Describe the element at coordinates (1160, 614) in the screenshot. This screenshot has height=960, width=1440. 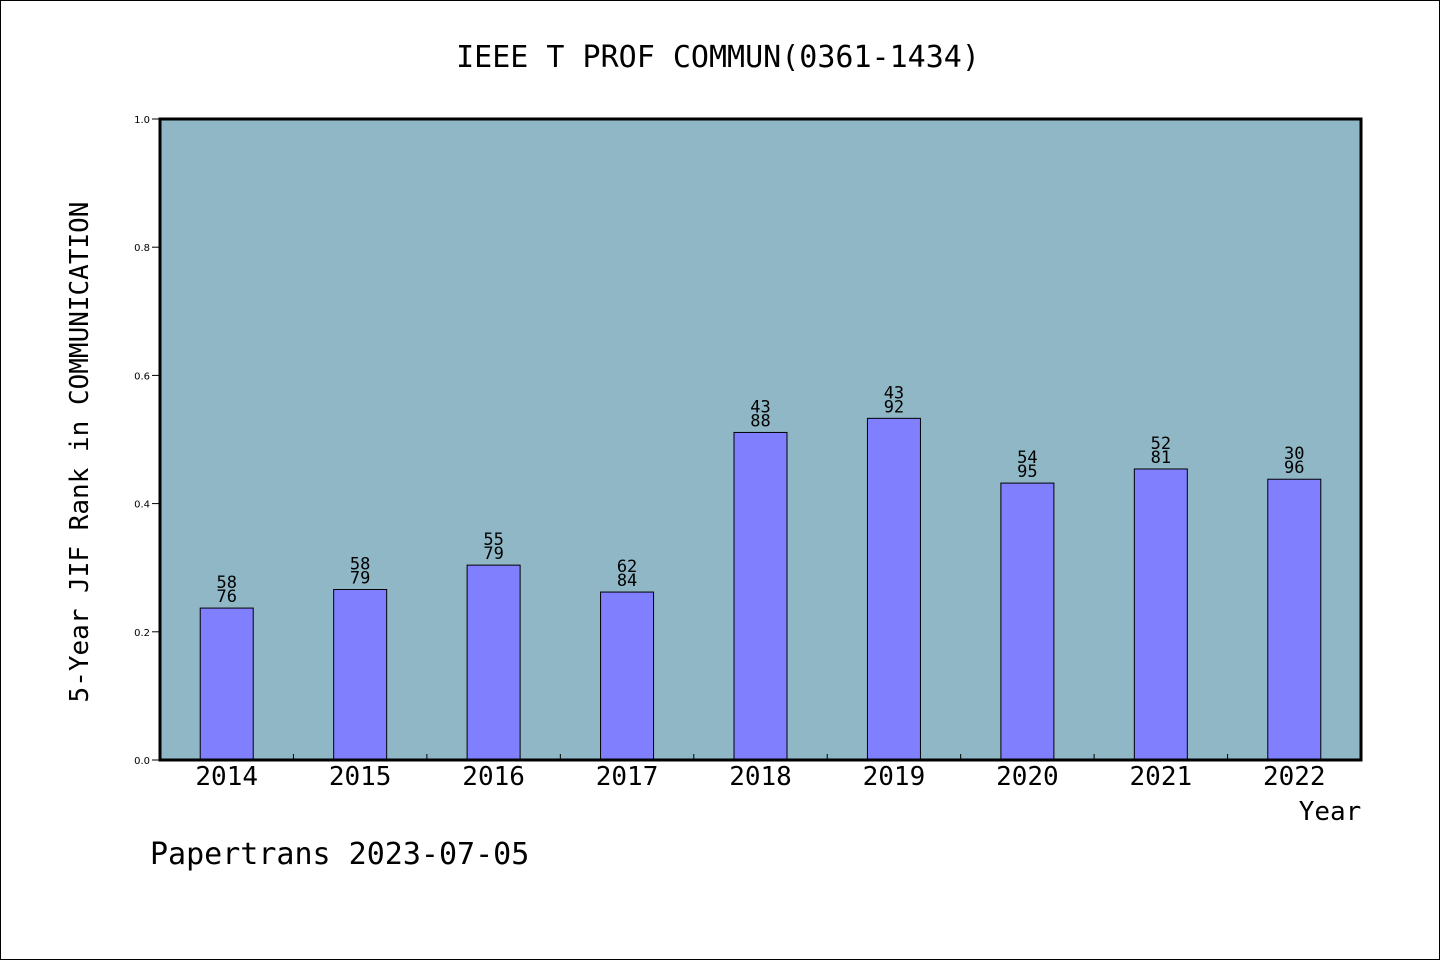
I see `bar-2021` at that location.